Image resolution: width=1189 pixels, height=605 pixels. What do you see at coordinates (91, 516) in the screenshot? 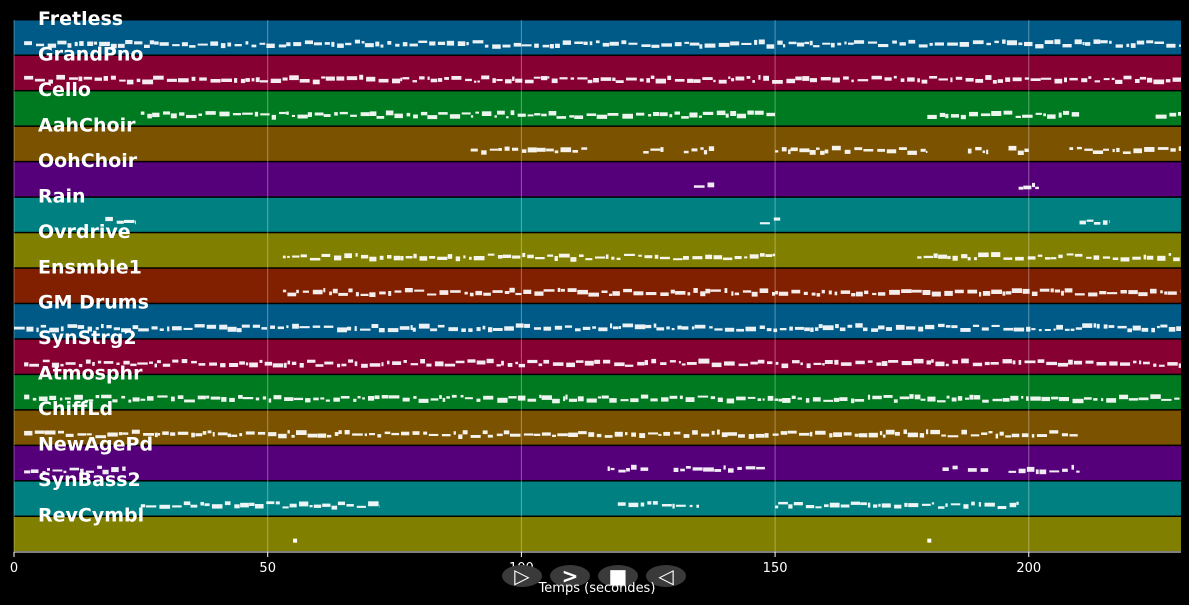
I see `track-label: RevCymbl` at bounding box center [91, 516].